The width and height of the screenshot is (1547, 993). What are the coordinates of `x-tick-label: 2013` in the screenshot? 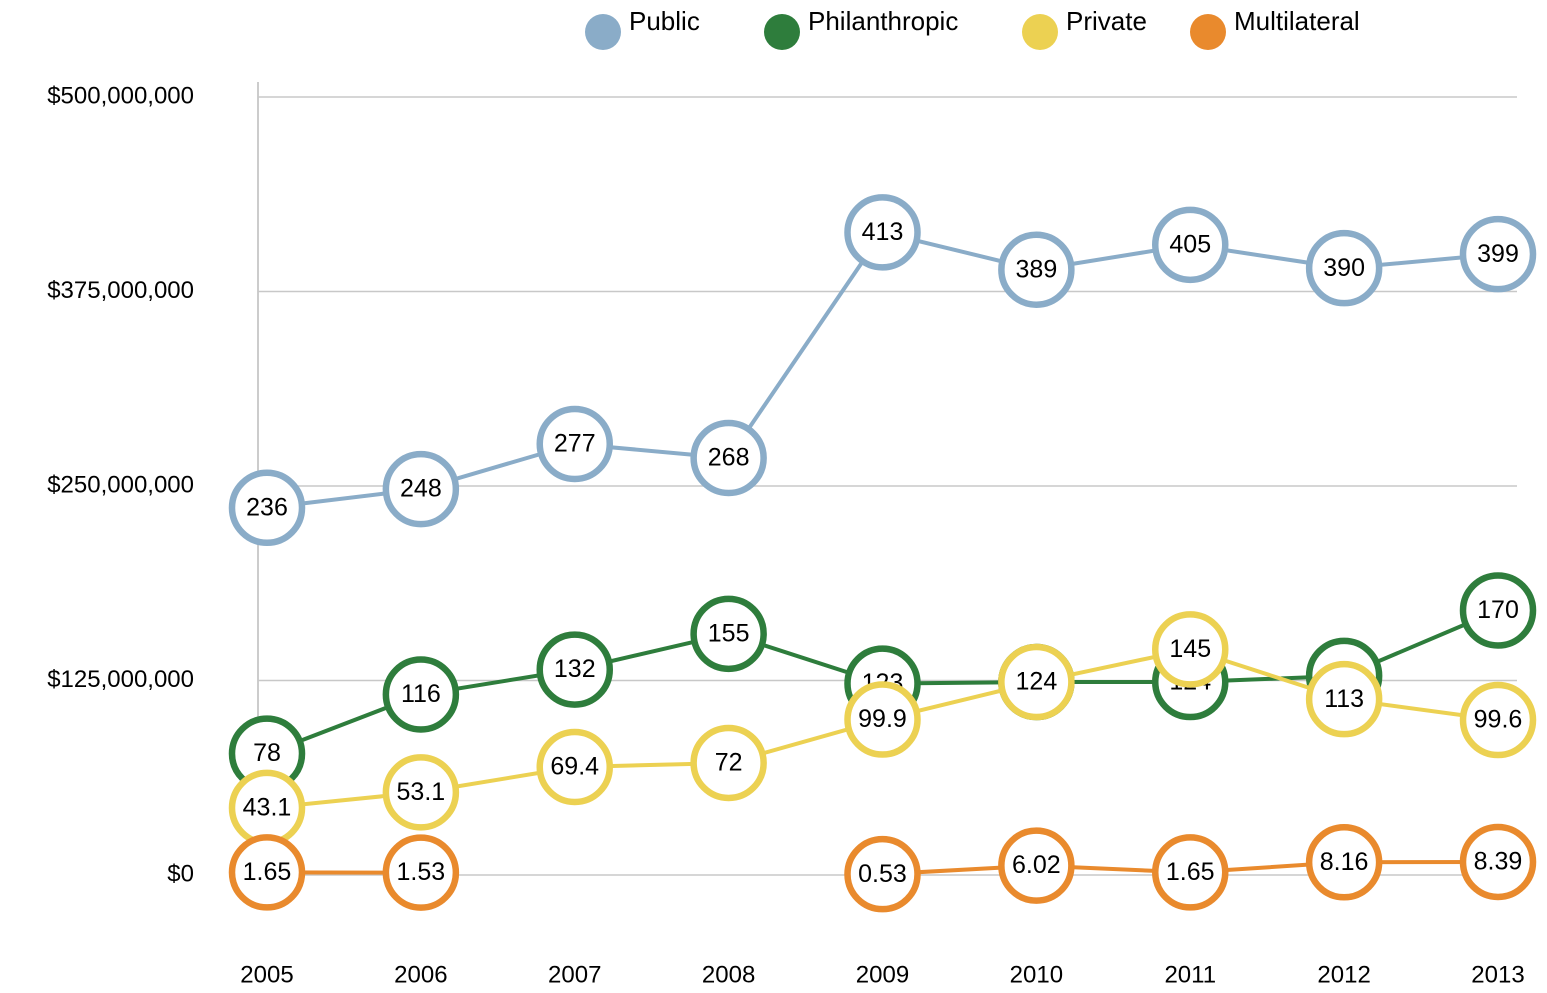 It's located at (1497, 974).